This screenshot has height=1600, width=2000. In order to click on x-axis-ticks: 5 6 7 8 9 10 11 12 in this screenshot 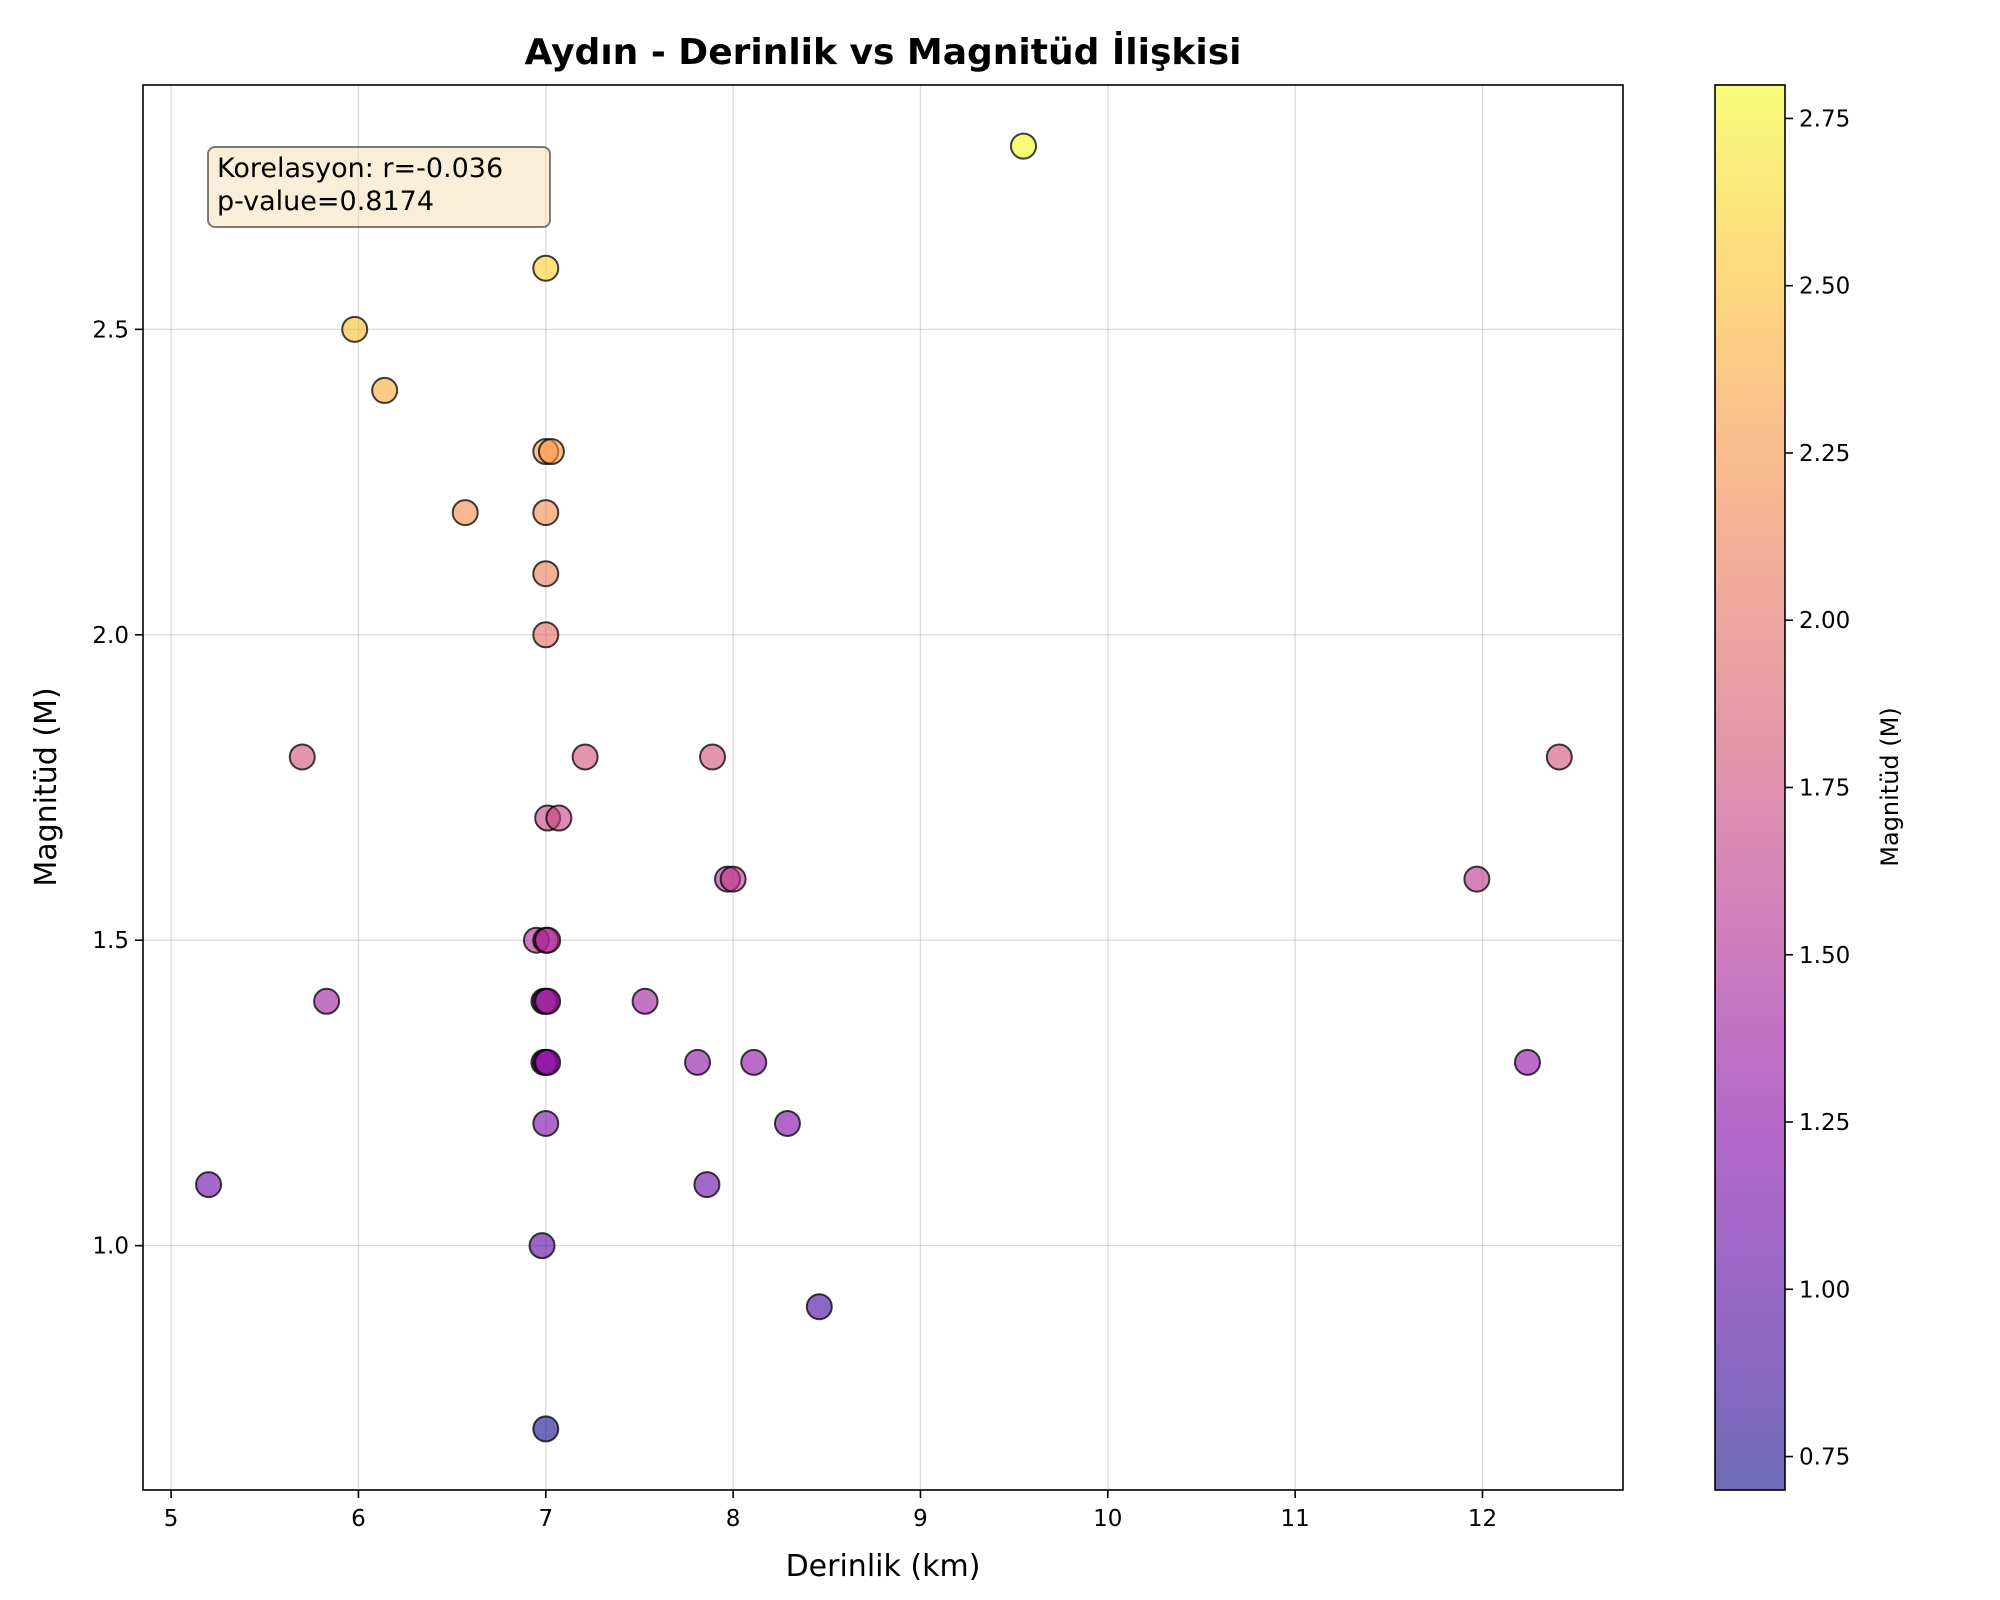, I will do `click(830, 1511)`.